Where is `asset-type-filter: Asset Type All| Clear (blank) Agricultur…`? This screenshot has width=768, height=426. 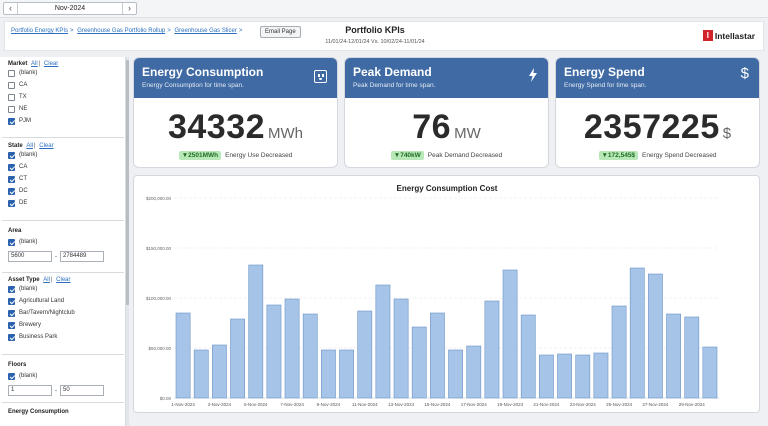
asset-type-filter: Asset Type All| Clear (blank) Agricultur… is located at coordinates (64, 310).